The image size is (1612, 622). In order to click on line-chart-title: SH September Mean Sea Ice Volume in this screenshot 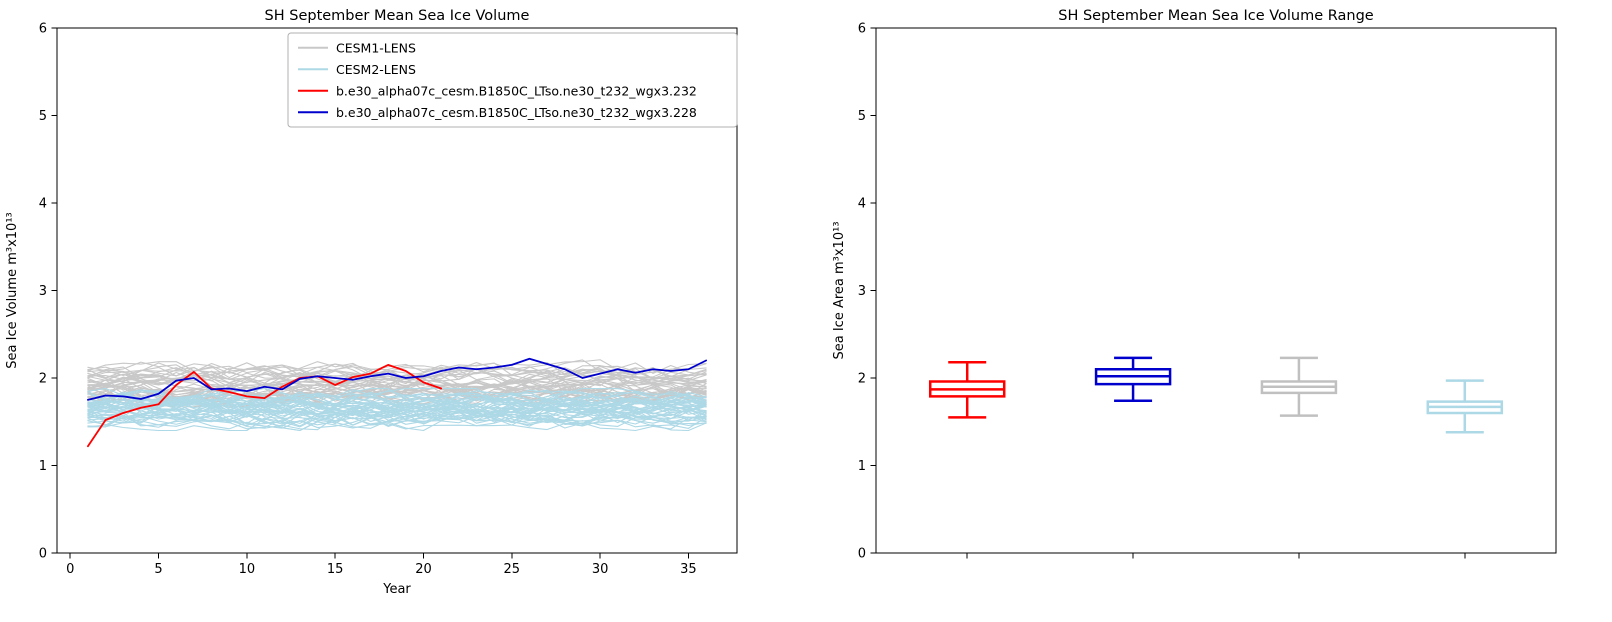, I will do `click(397, 16)`.